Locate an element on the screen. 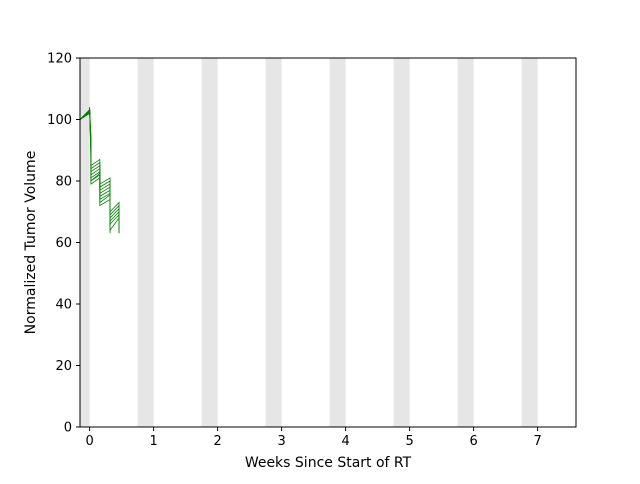  y-tick-label: 20 is located at coordinates (63, 366).